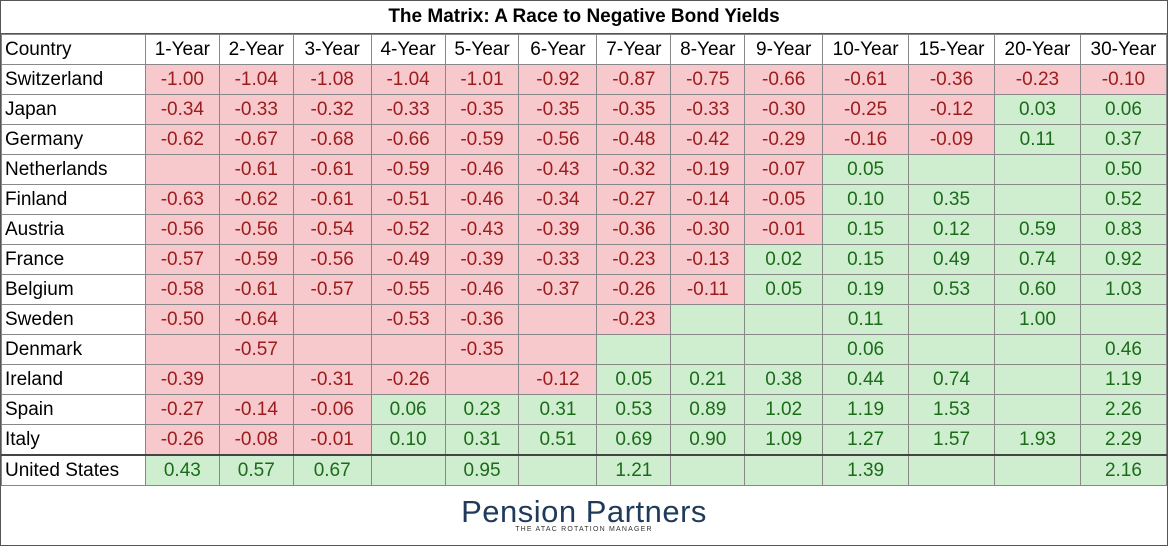 This screenshot has height=546, width=1168. Describe the element at coordinates (1123, 139) in the screenshot. I see `yield-cell: 0.37` at that location.